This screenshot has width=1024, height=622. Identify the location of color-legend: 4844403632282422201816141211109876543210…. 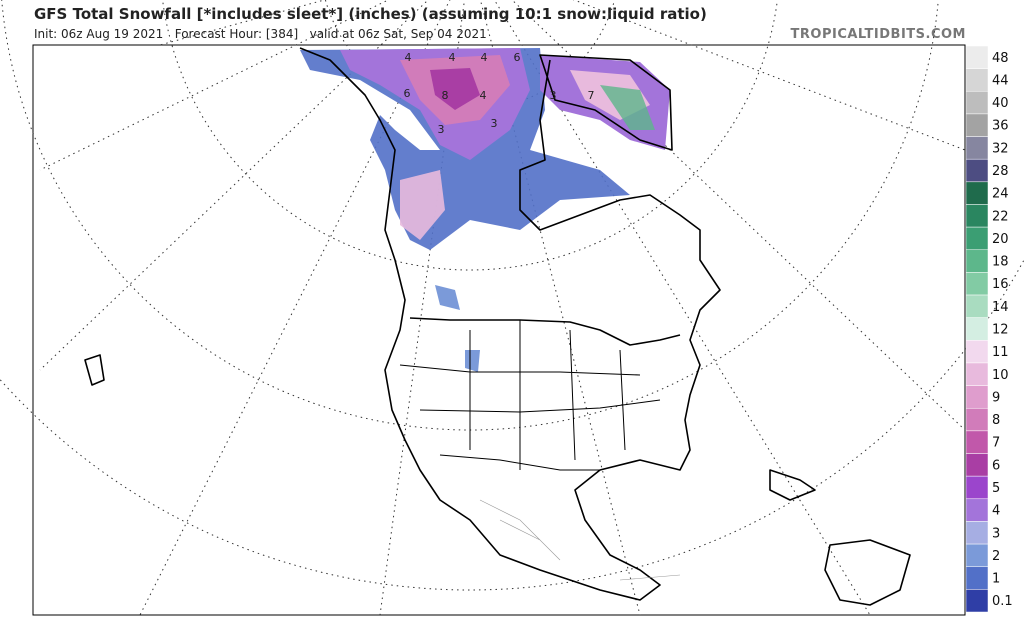
(989, 329).